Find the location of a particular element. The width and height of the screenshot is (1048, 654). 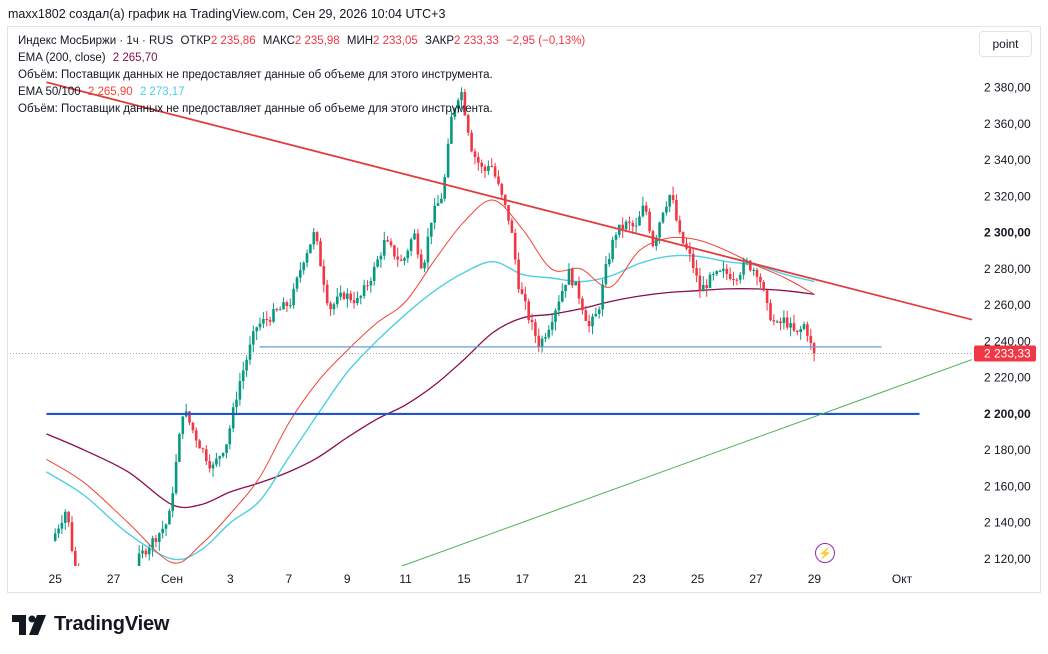

price-tick-label: 2 180,00 is located at coordinates (1007, 450).